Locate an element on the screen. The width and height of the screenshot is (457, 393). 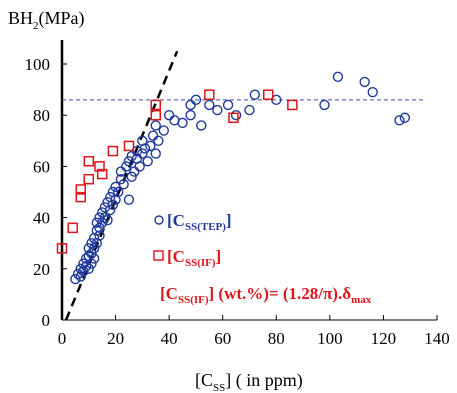
x-tick-label: 0 is located at coordinates (62, 338).